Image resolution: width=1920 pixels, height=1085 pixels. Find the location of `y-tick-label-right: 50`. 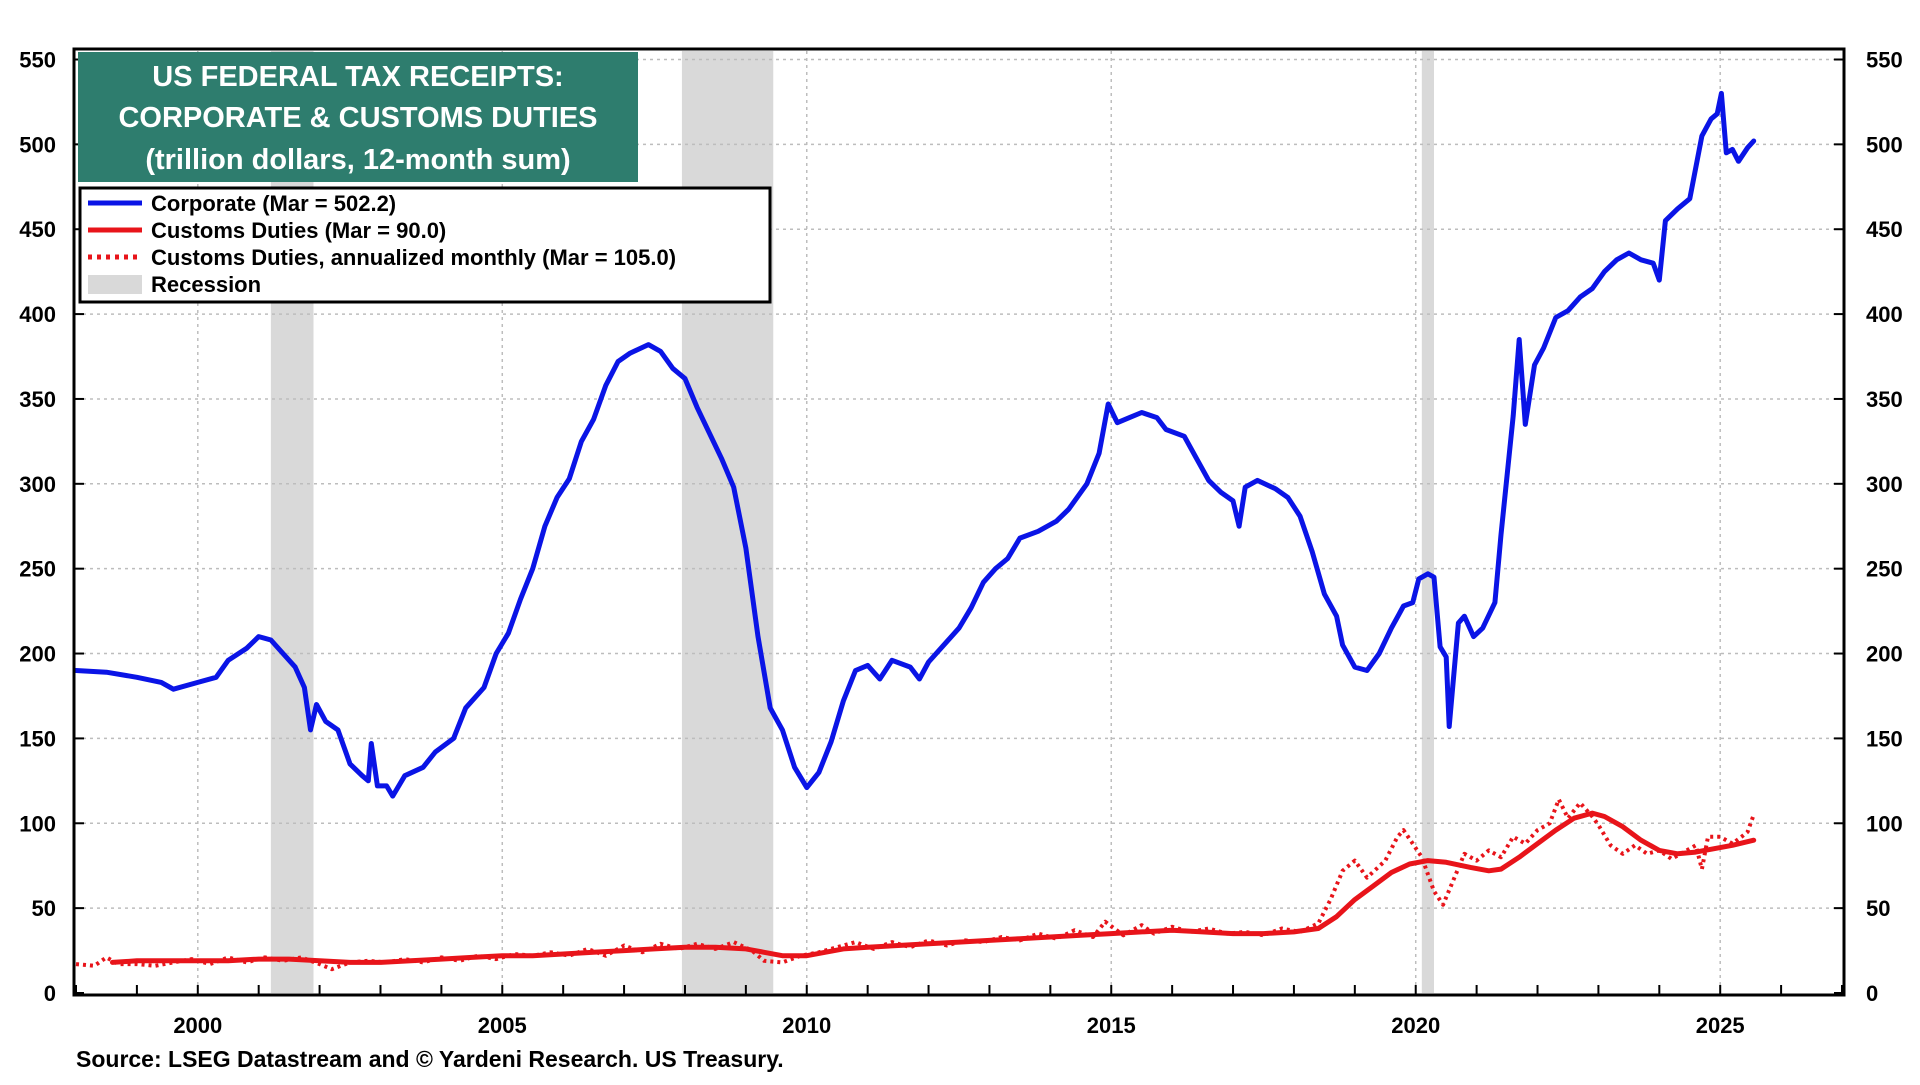

y-tick-label-right: 50 is located at coordinates (1878, 908).